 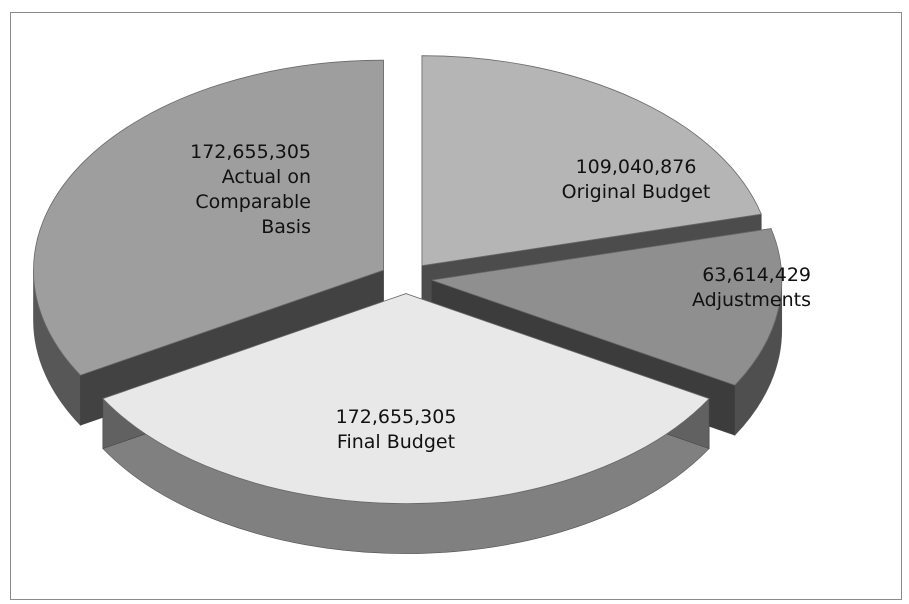 What do you see at coordinates (250, 152) in the screenshot?
I see `slice-value-3: 172,655,305` at bounding box center [250, 152].